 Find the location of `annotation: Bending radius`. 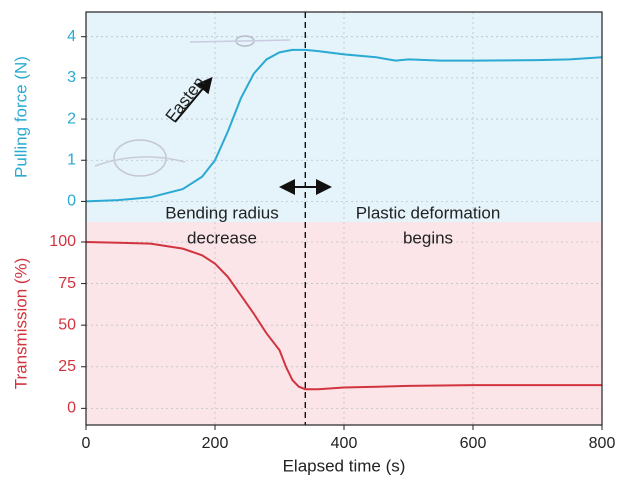

annotation: Bending radius is located at coordinates (221, 212).